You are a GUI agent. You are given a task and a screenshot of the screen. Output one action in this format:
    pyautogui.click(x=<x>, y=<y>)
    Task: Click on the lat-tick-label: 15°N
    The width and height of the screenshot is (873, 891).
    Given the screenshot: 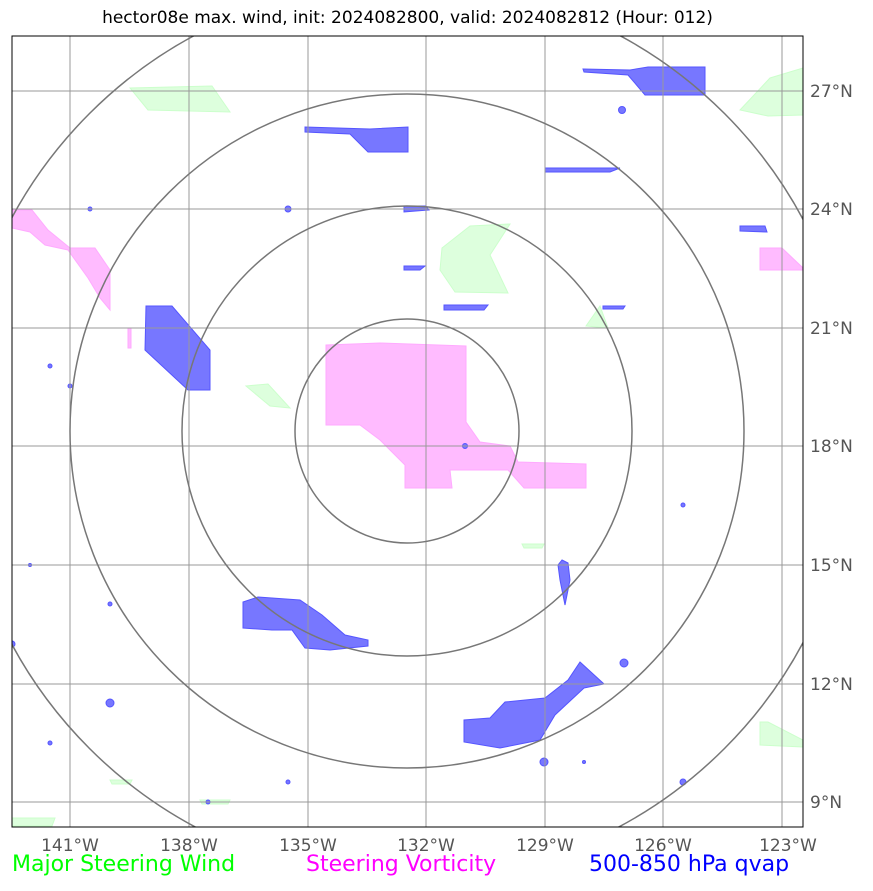 What is the action you would take?
    pyautogui.click(x=831, y=566)
    